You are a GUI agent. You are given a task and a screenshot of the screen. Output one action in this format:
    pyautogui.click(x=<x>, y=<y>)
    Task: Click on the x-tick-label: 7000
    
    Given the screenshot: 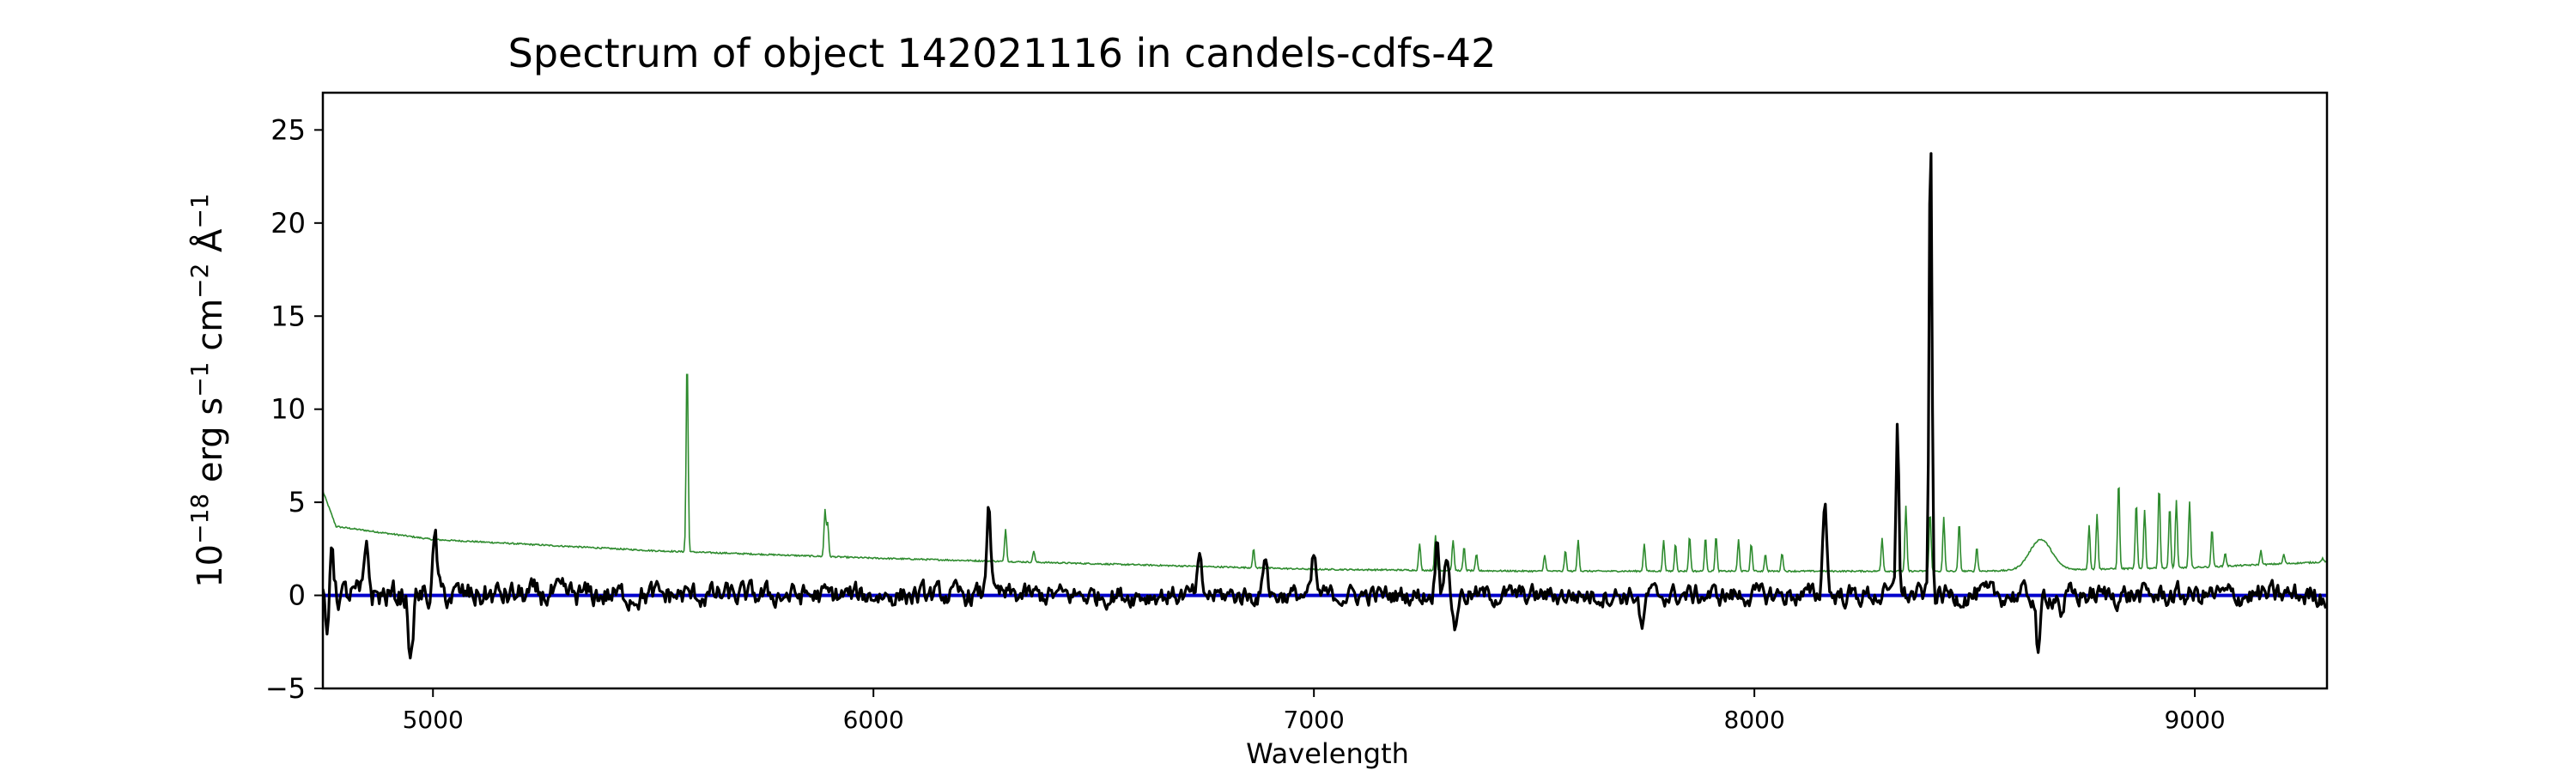 What is the action you would take?
    pyautogui.click(x=1314, y=720)
    